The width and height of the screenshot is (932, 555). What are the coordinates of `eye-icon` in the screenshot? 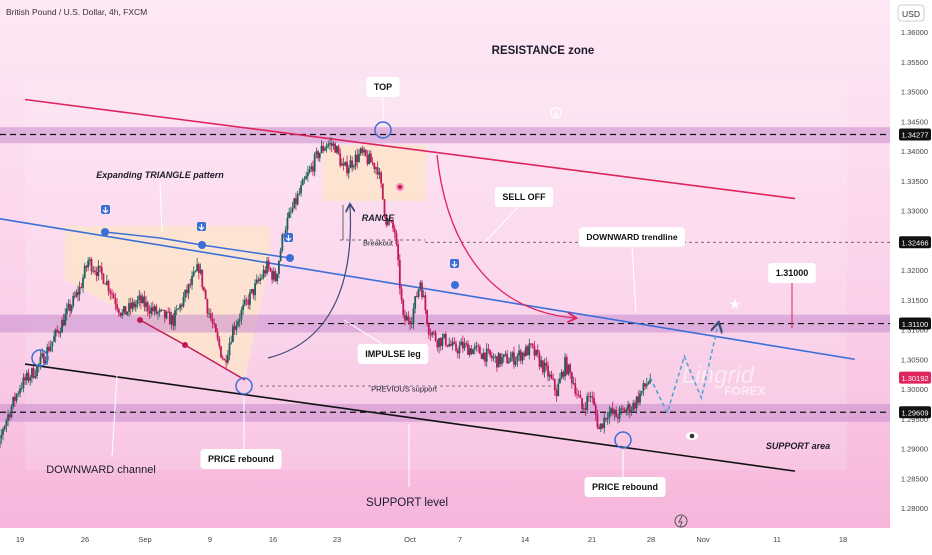 It's located at (692, 436).